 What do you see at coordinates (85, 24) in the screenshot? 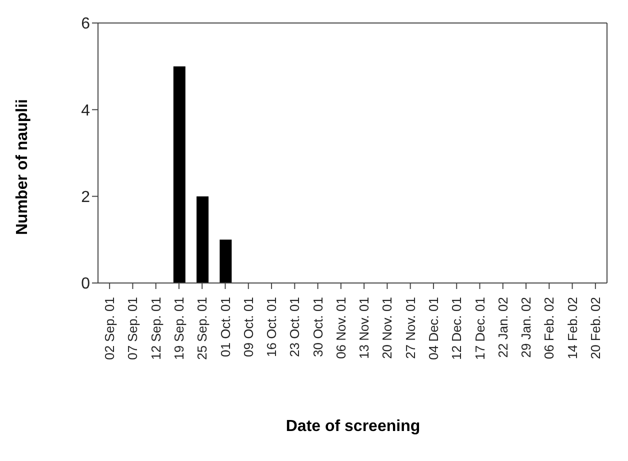
I see `y-tick-label: 6` at bounding box center [85, 24].